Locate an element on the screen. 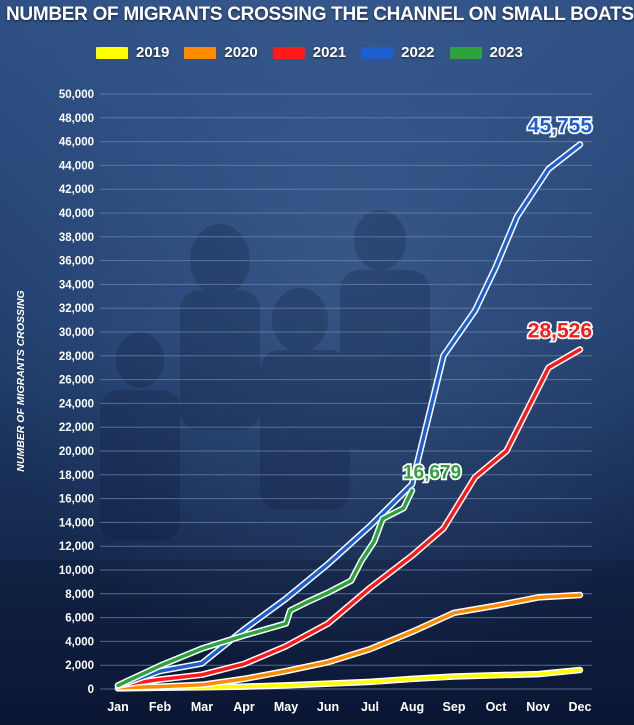 The image size is (634, 725). y-tick-label: 46,000 is located at coordinates (76, 143).